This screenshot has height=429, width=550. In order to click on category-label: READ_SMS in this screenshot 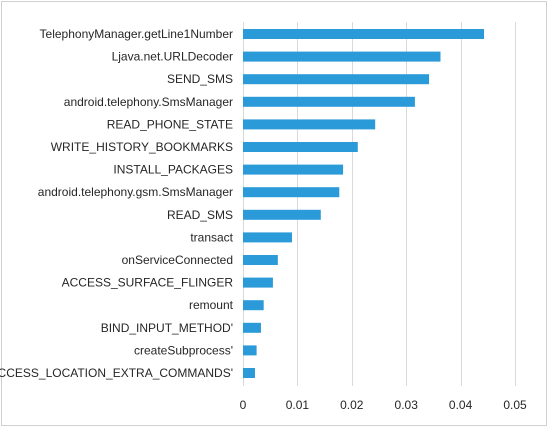, I will do `click(200, 215)`.